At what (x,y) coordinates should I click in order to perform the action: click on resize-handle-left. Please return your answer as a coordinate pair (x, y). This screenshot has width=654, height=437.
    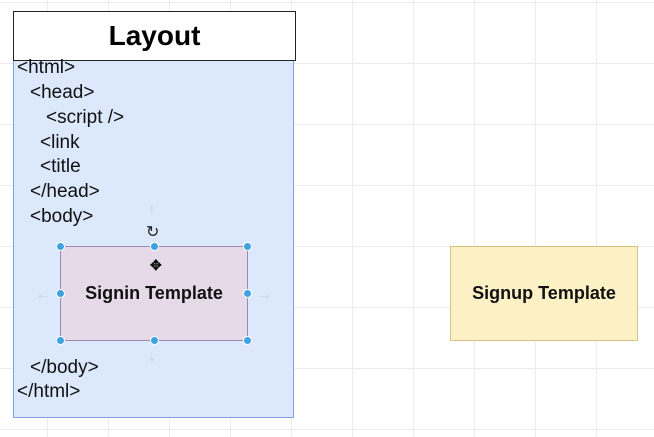
    Looking at the image, I should click on (60, 293).